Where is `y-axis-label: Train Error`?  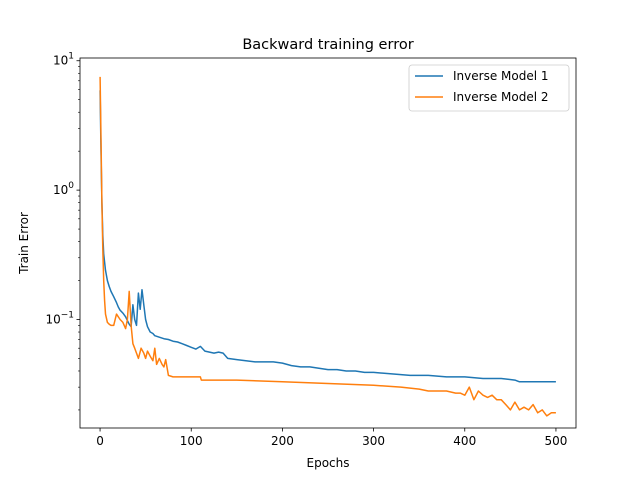
y-axis-label: Train Error is located at coordinates (24, 243).